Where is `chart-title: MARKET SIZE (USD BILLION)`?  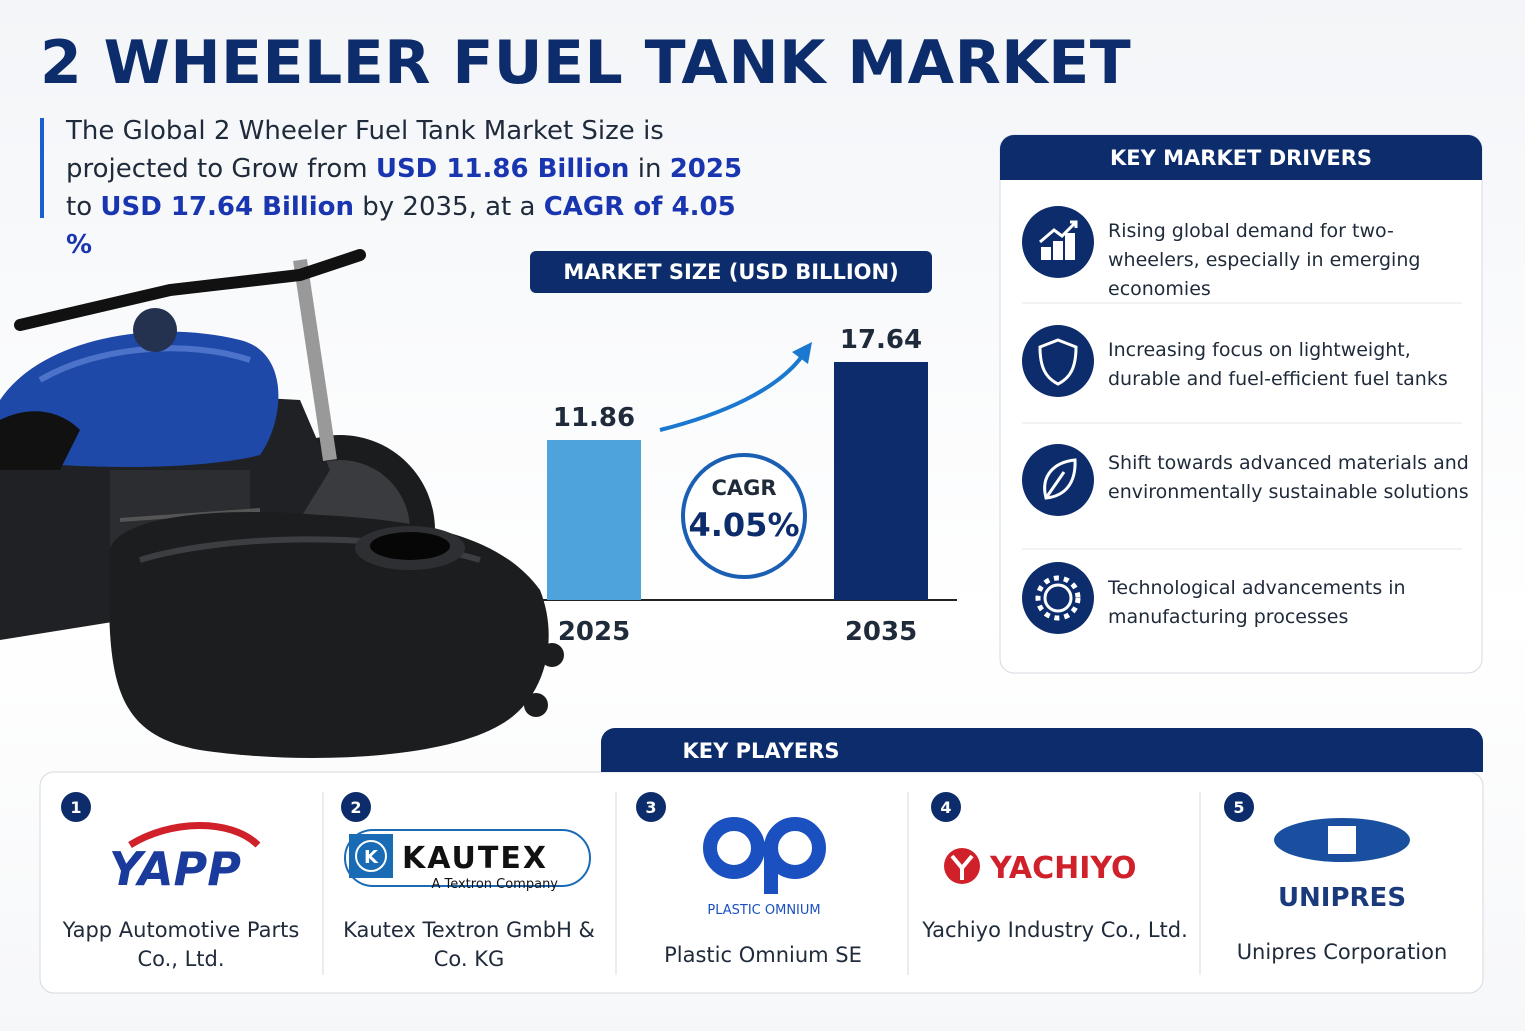 chart-title: MARKET SIZE (USD BILLION) is located at coordinates (731, 272).